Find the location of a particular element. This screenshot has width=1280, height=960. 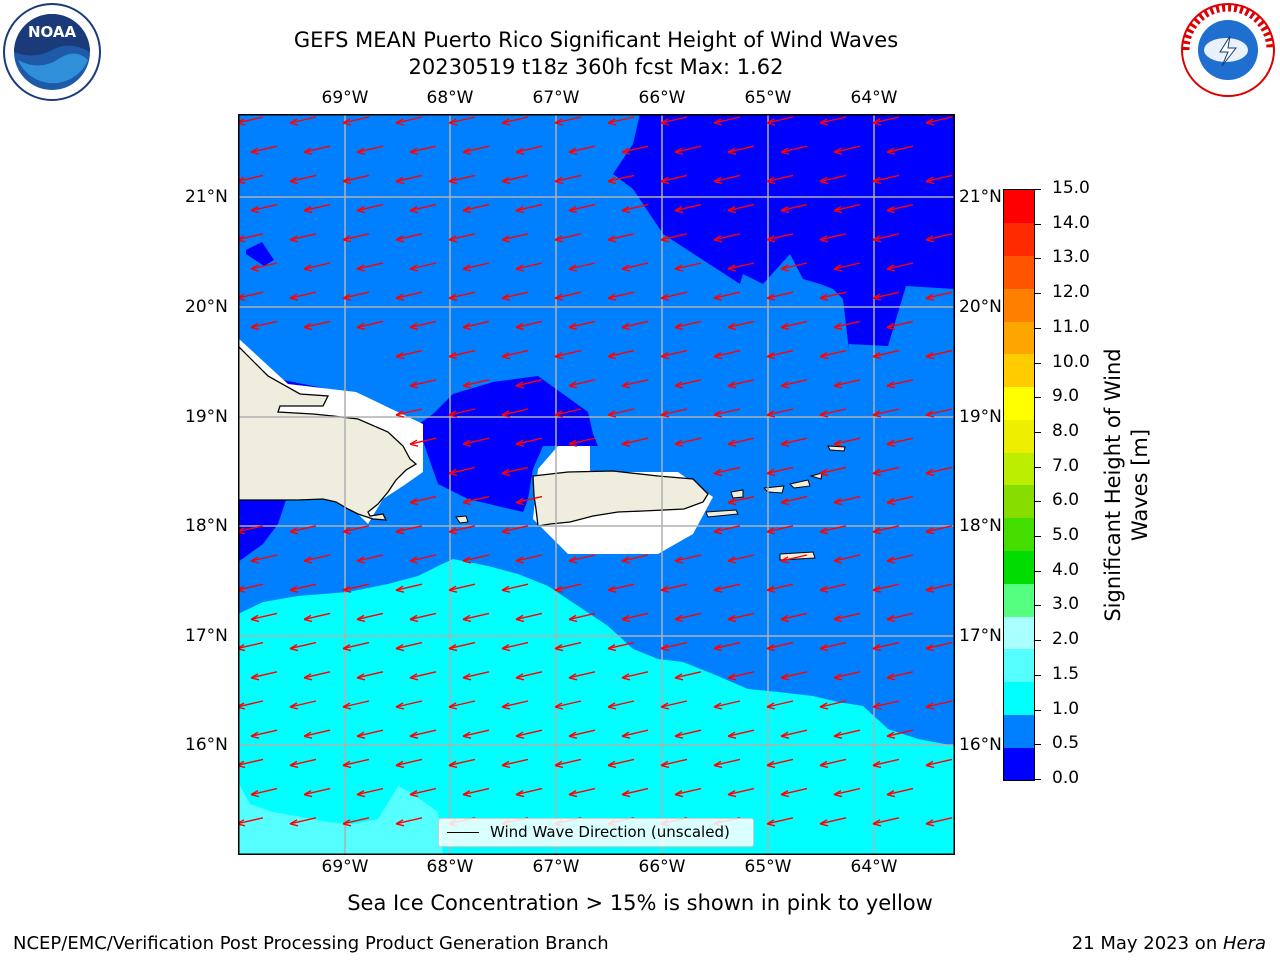

noaa-logo: NOAA is located at coordinates (52, 52).